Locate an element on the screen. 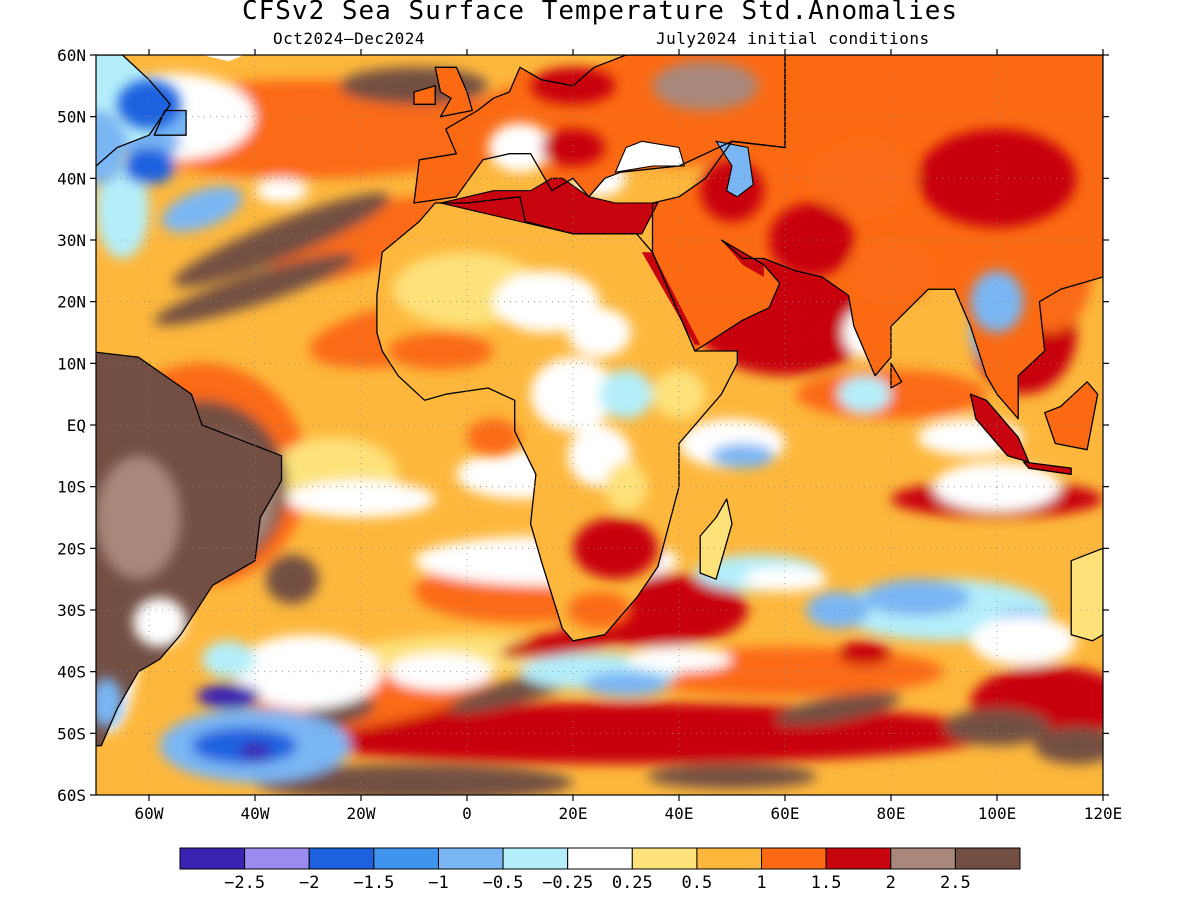 This screenshot has width=1200, height=904. colorbar-label: 1 is located at coordinates (761, 883).